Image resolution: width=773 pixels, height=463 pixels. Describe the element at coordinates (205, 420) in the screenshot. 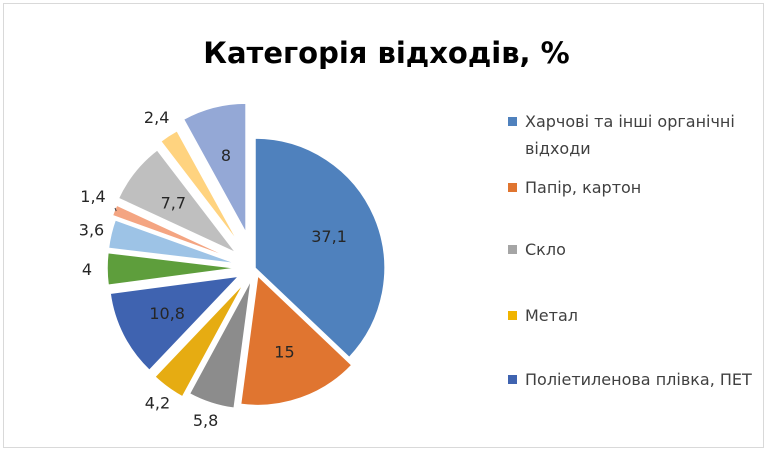

I see `data-label: 5,8` at that location.